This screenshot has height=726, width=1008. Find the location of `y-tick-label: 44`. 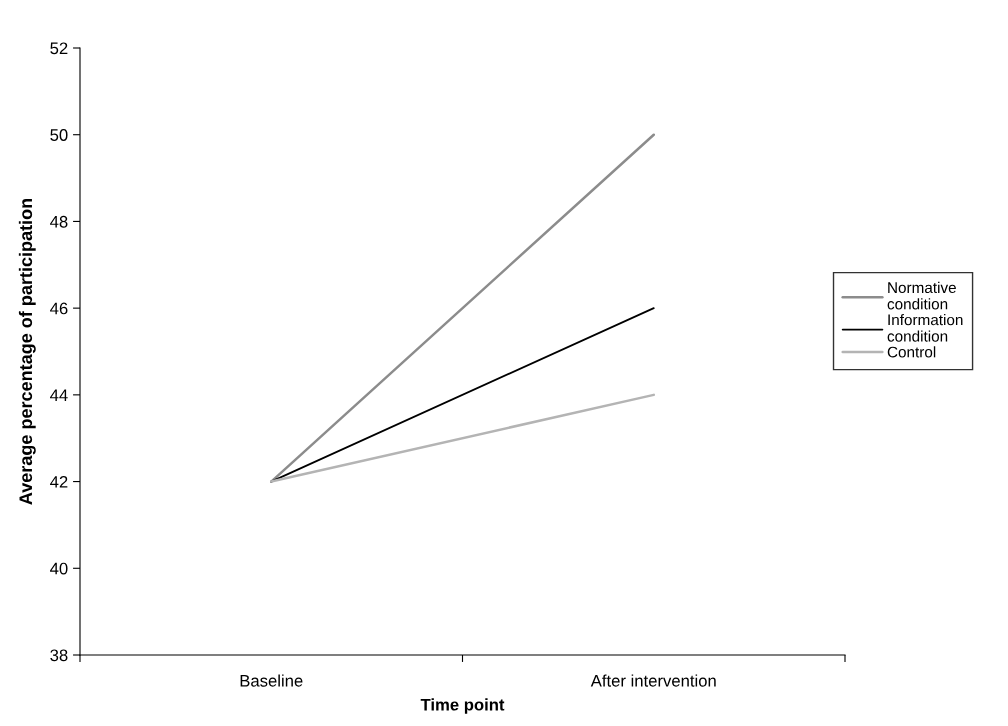

y-tick-label: 44 is located at coordinates (59, 395).